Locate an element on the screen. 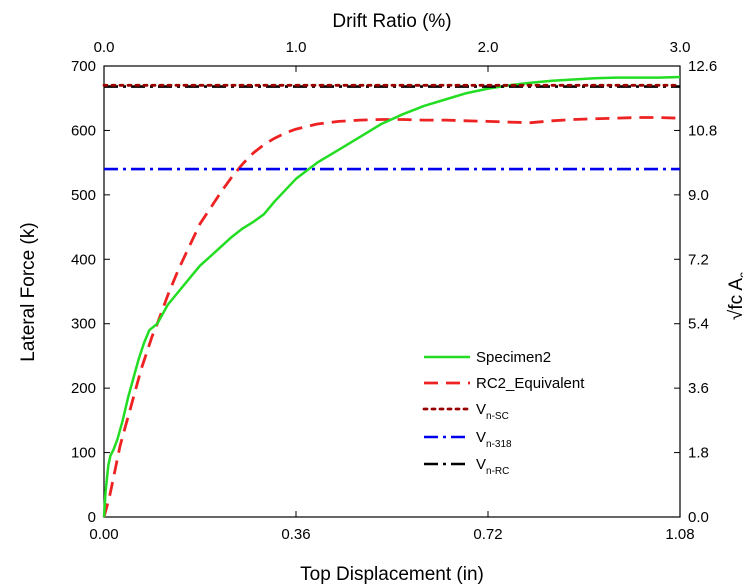  right-tick-label: 3.6 is located at coordinates (698, 388).